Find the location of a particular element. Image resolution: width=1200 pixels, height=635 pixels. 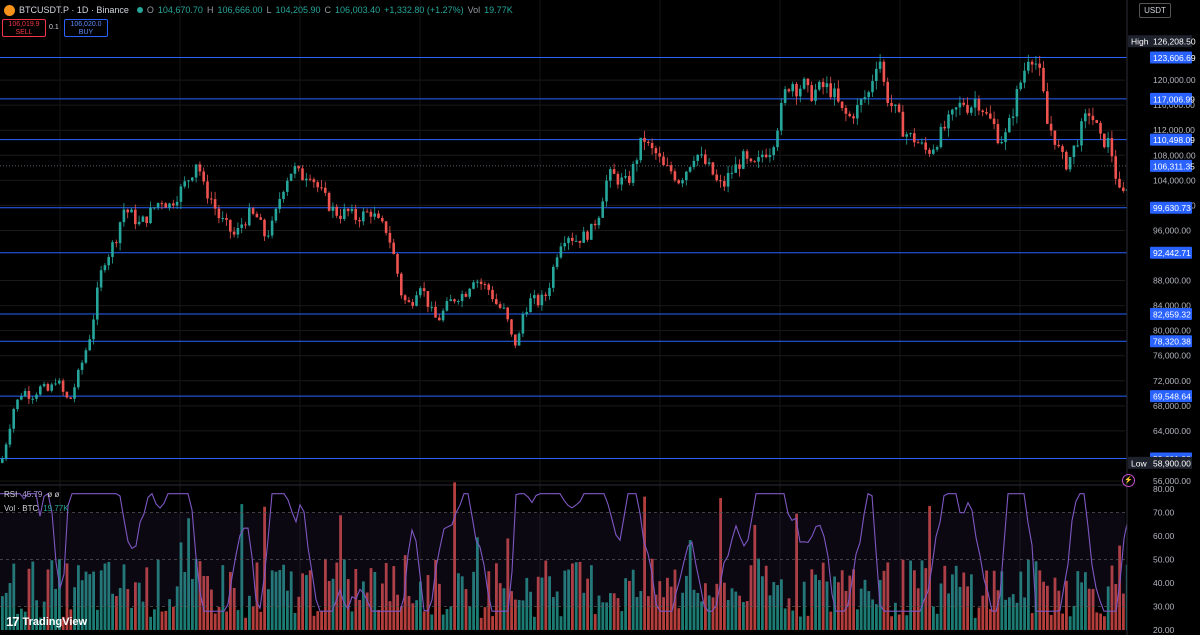

rsi-legend: RSI 45.79 ø ø is located at coordinates (31, 494).